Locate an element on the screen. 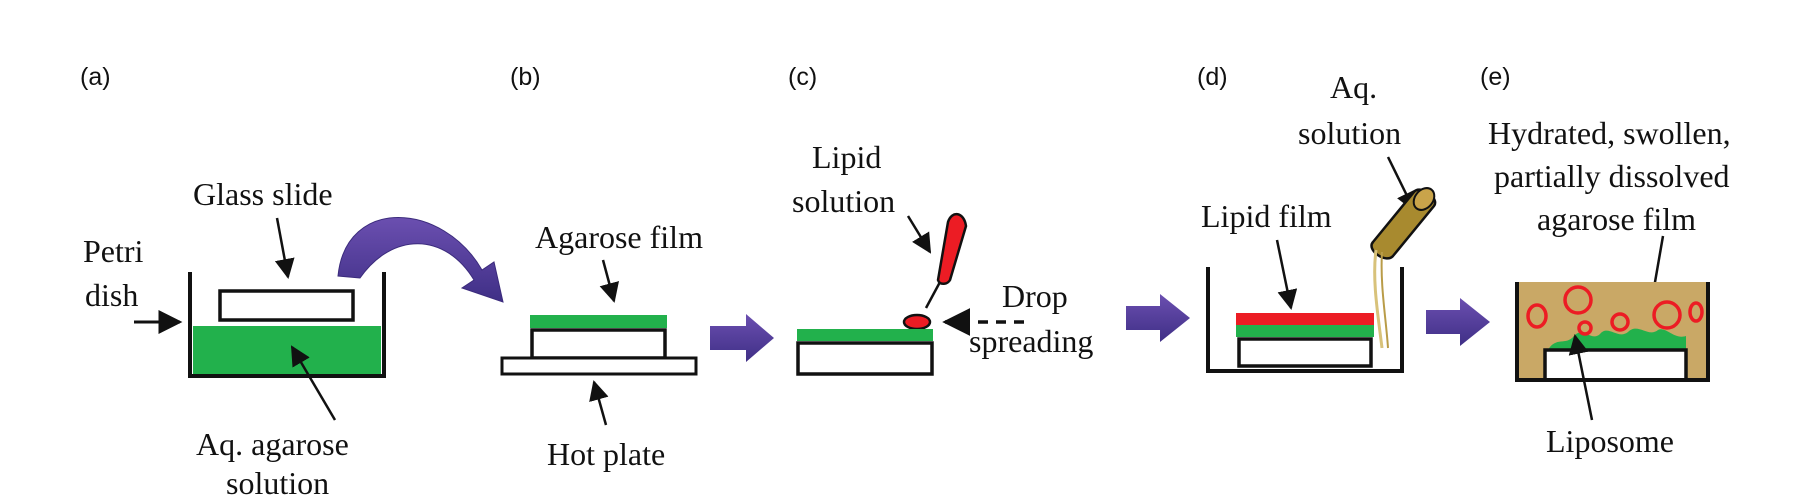 The image size is (1819, 500). lipid-drop is located at coordinates (917, 322).